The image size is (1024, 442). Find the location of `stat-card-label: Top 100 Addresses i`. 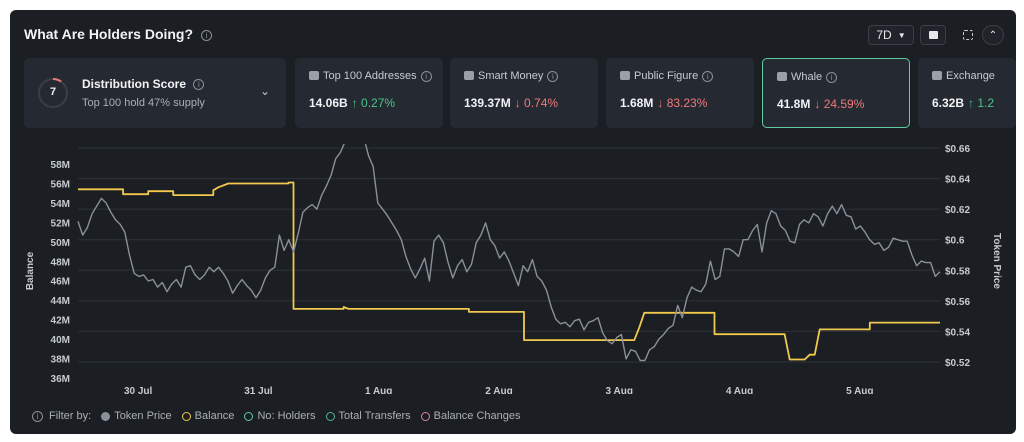

stat-card-label: Top 100 Addresses i is located at coordinates (370, 76).